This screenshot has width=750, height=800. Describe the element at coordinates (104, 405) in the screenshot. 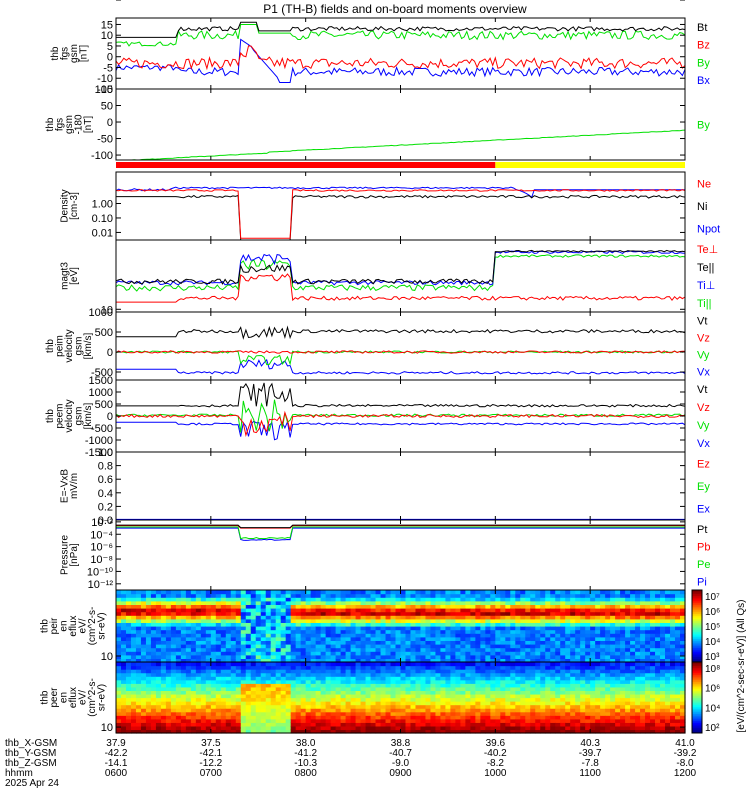

I see `y-tick-label: 500` at that location.